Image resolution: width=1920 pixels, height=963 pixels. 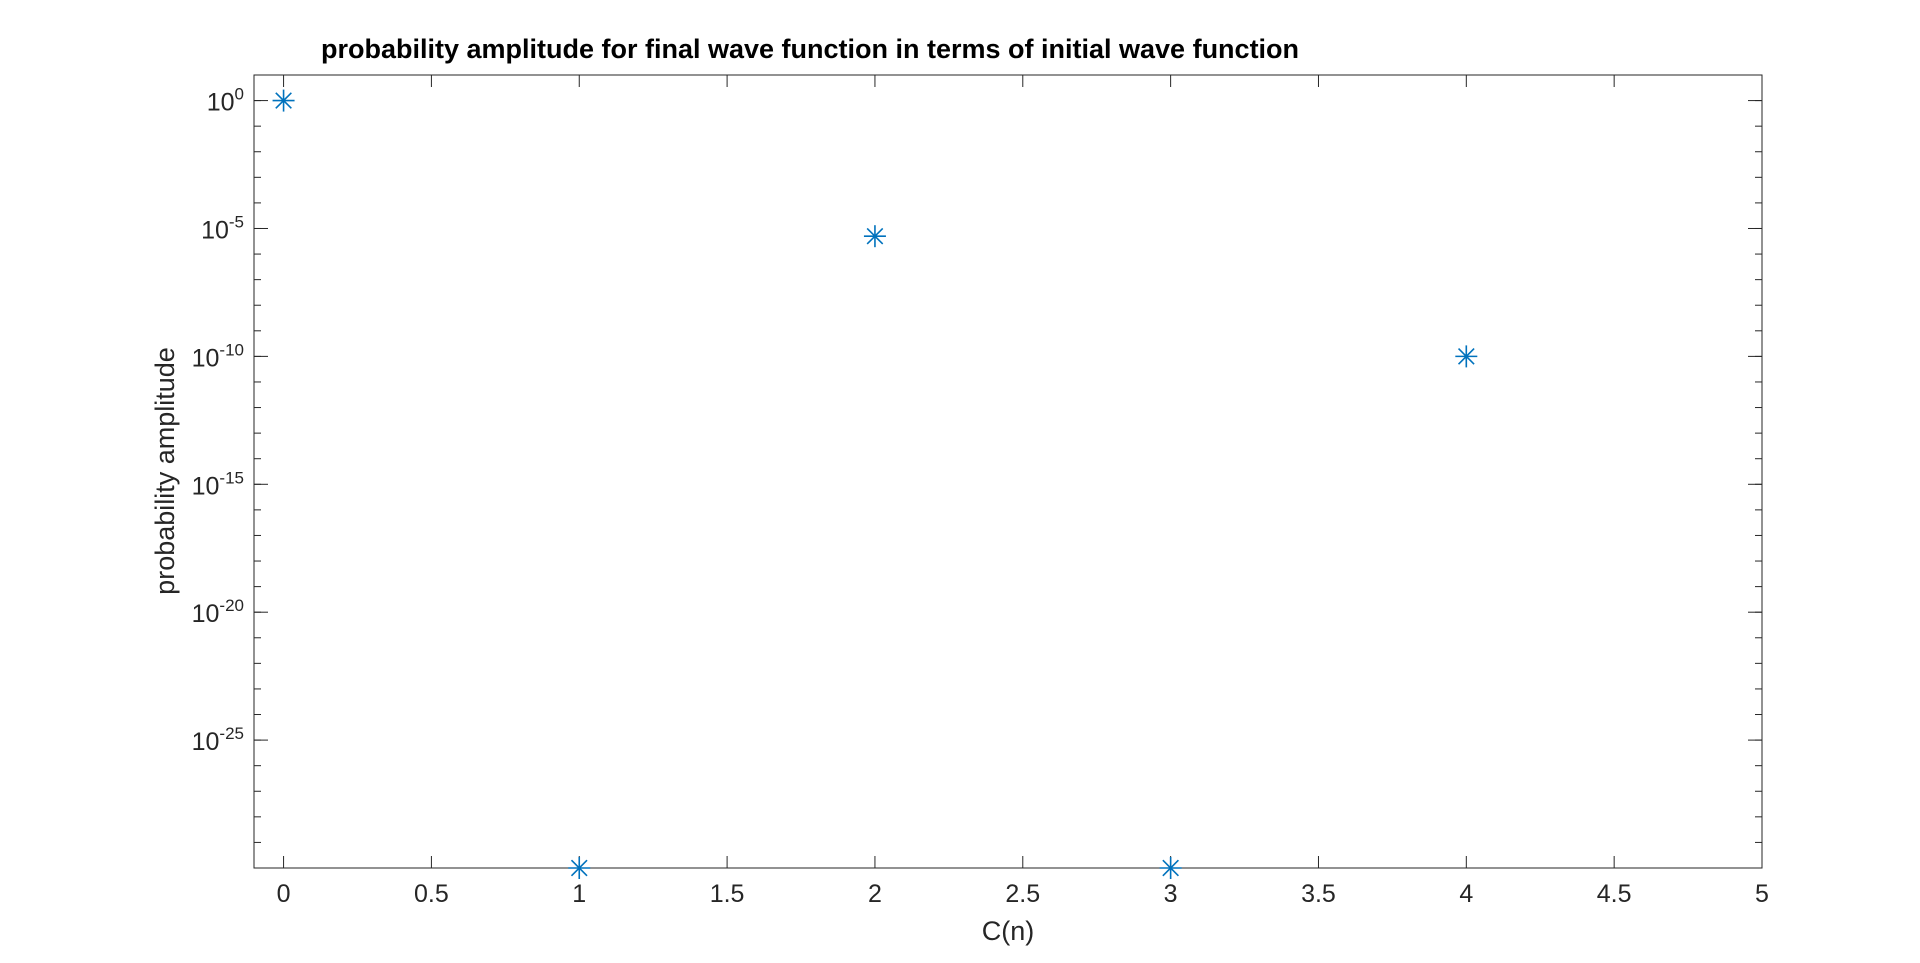 I want to click on y-tick-label: 10⁰, so click(x=225, y=101).